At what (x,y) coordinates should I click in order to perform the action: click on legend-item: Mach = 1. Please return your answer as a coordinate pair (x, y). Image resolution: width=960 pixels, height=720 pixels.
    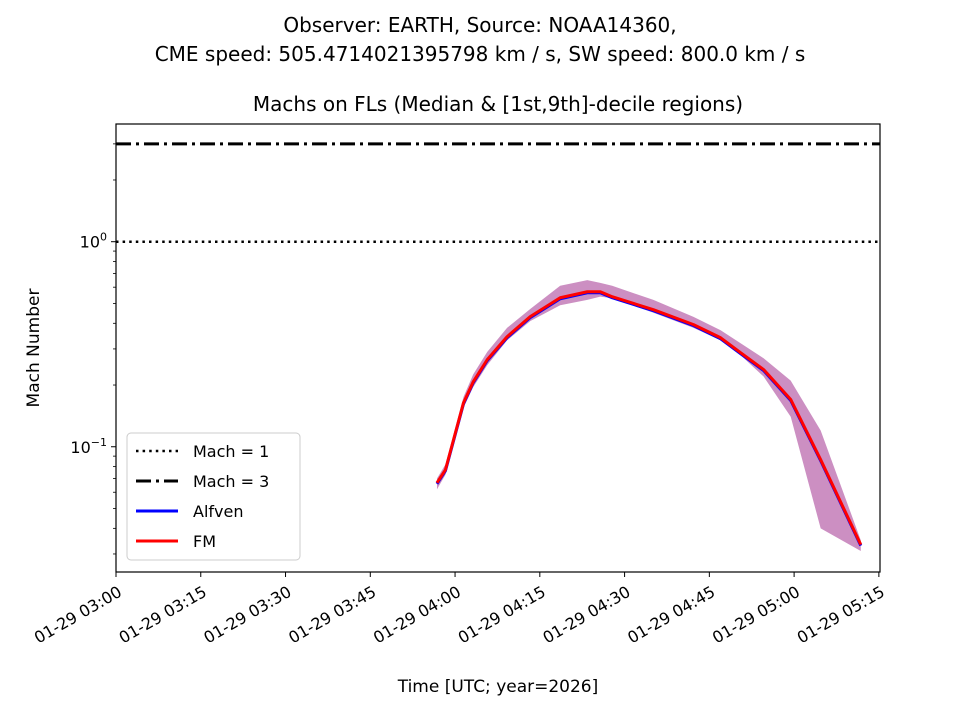
    Looking at the image, I should click on (202, 451).